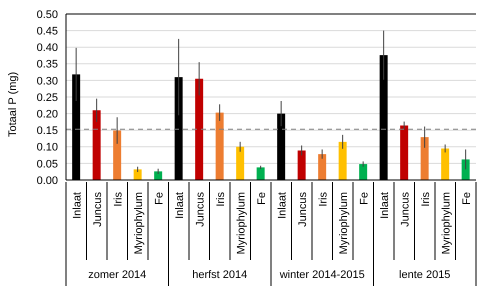  I want to click on y-tick-label: 0.05, so click(47, 164).